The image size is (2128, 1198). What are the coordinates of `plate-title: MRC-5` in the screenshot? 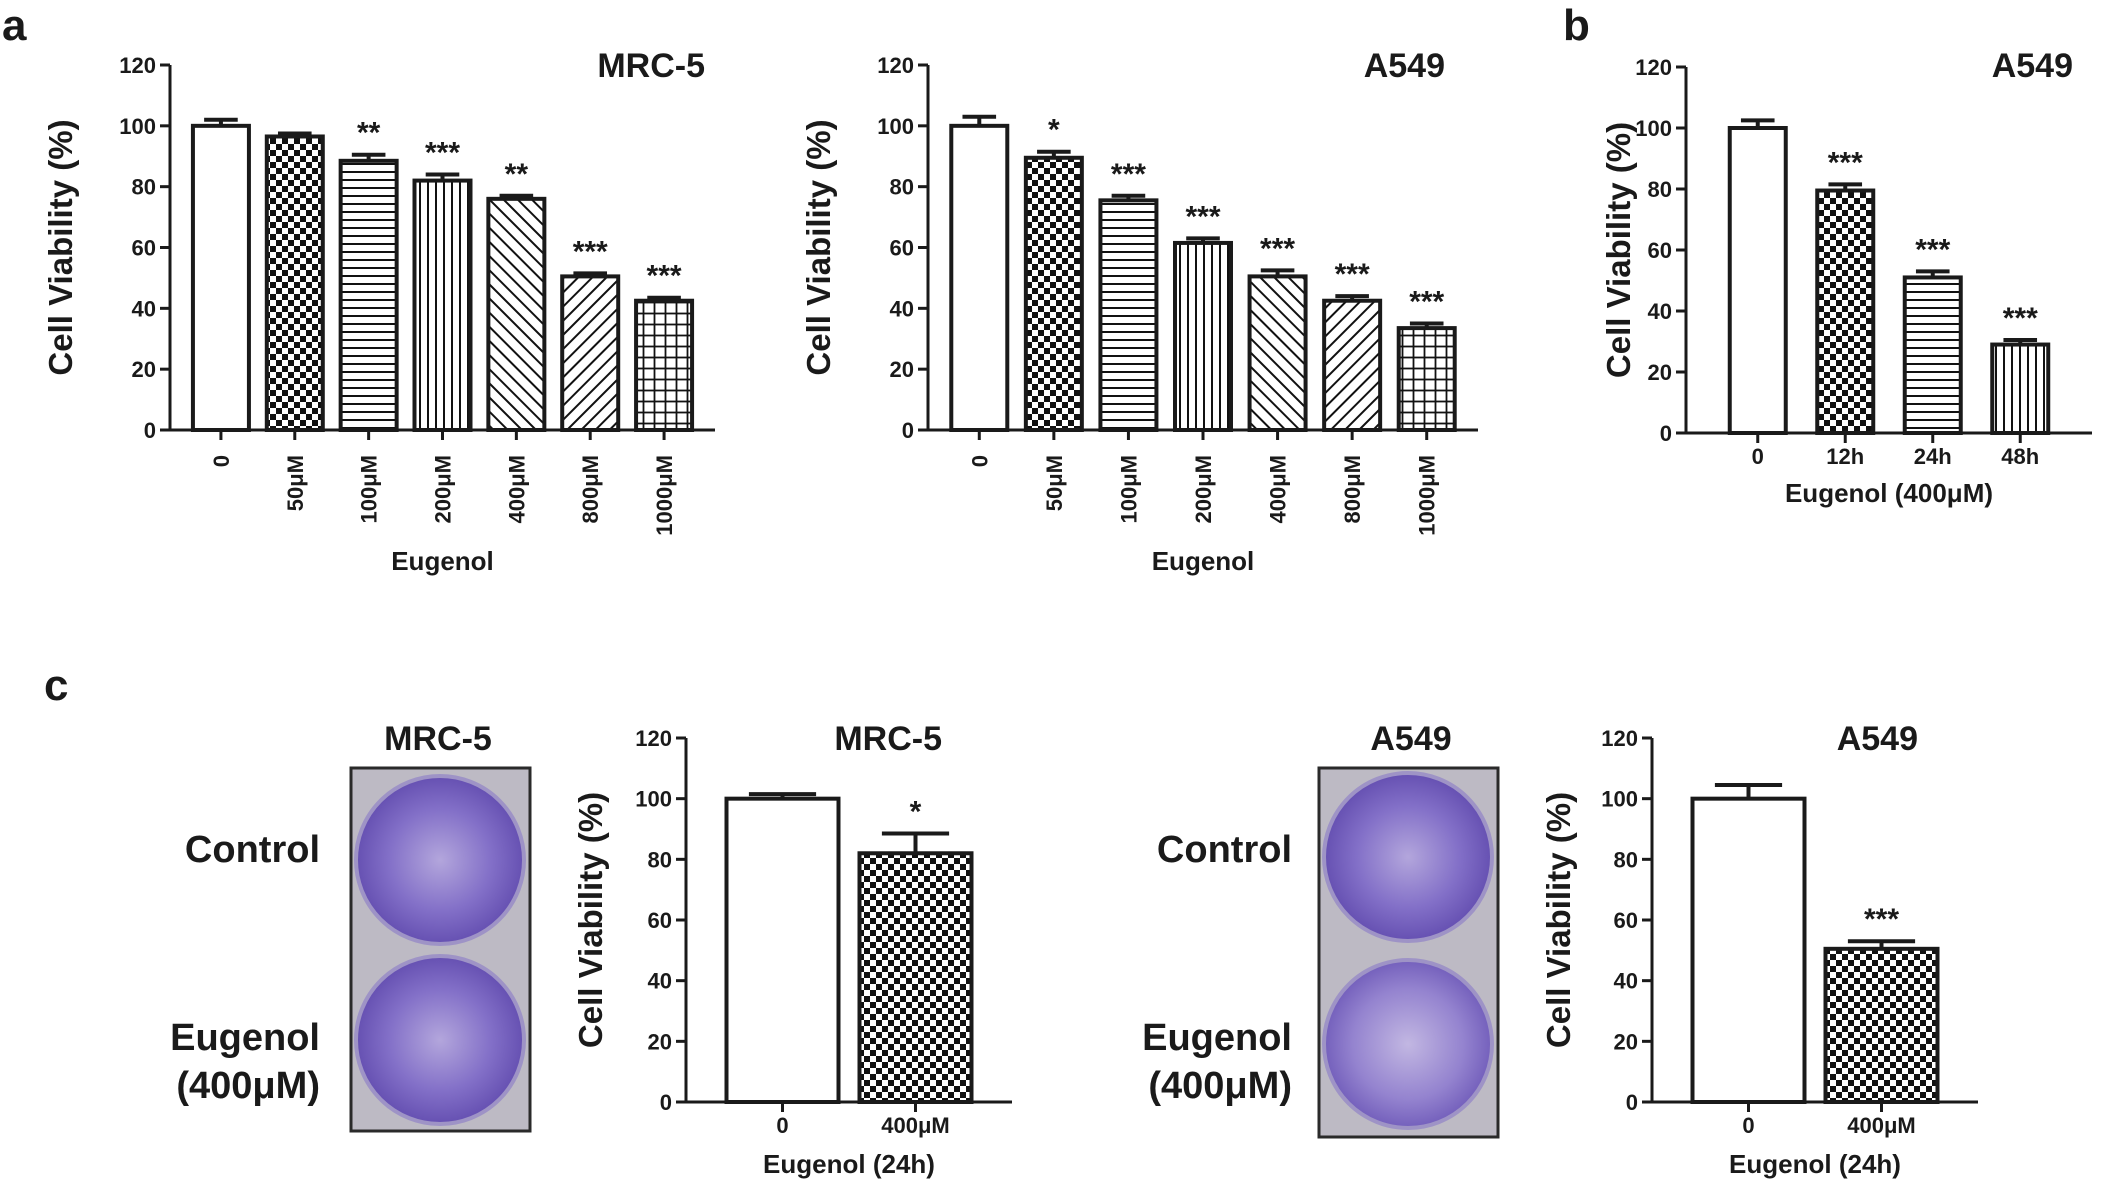 It's located at (438, 739).